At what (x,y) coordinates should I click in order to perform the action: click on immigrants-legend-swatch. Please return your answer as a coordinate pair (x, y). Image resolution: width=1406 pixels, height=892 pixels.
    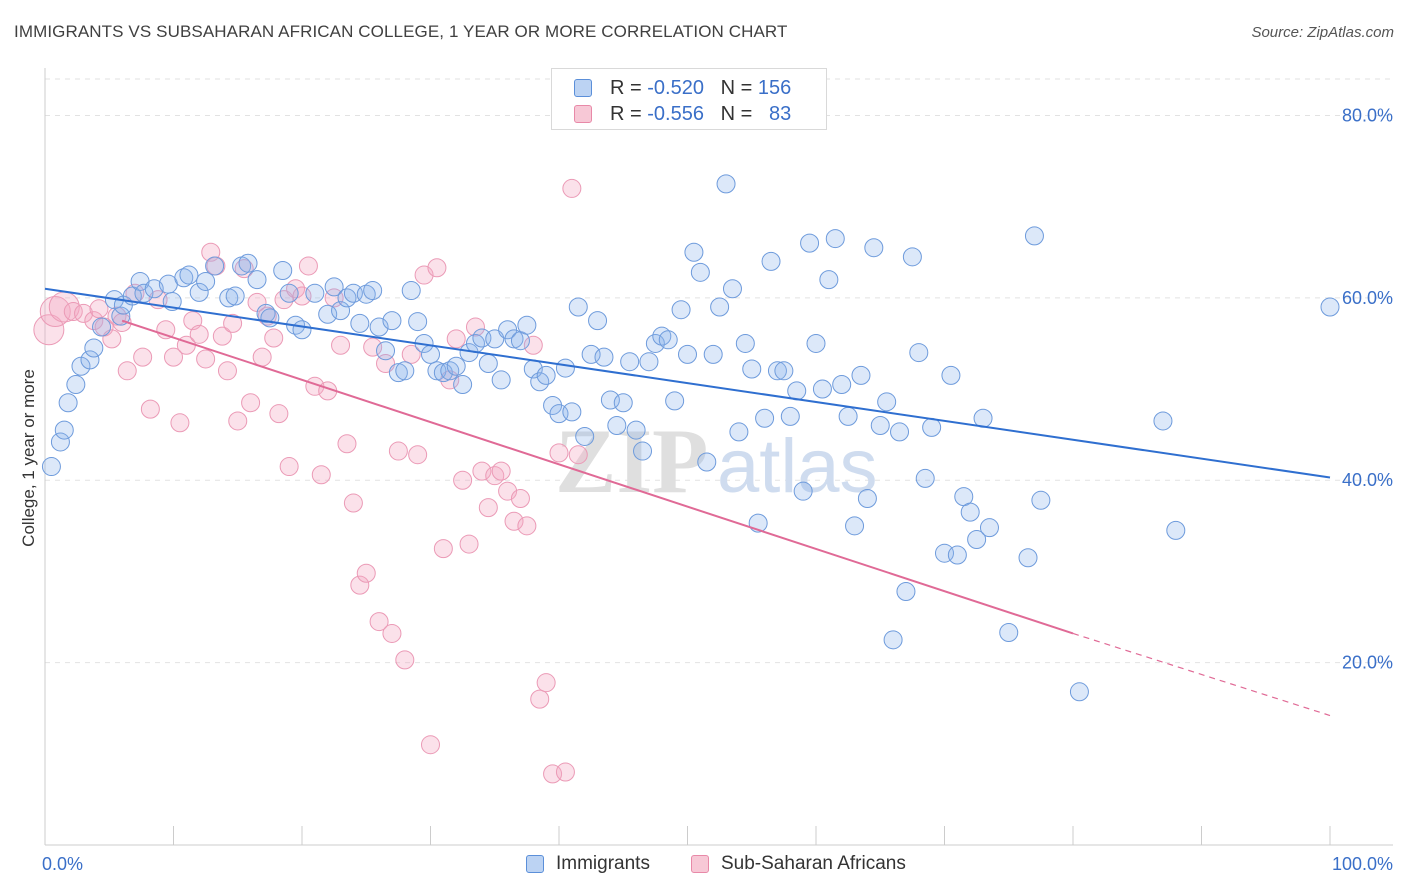
    Looking at the image, I should click on (535, 864).